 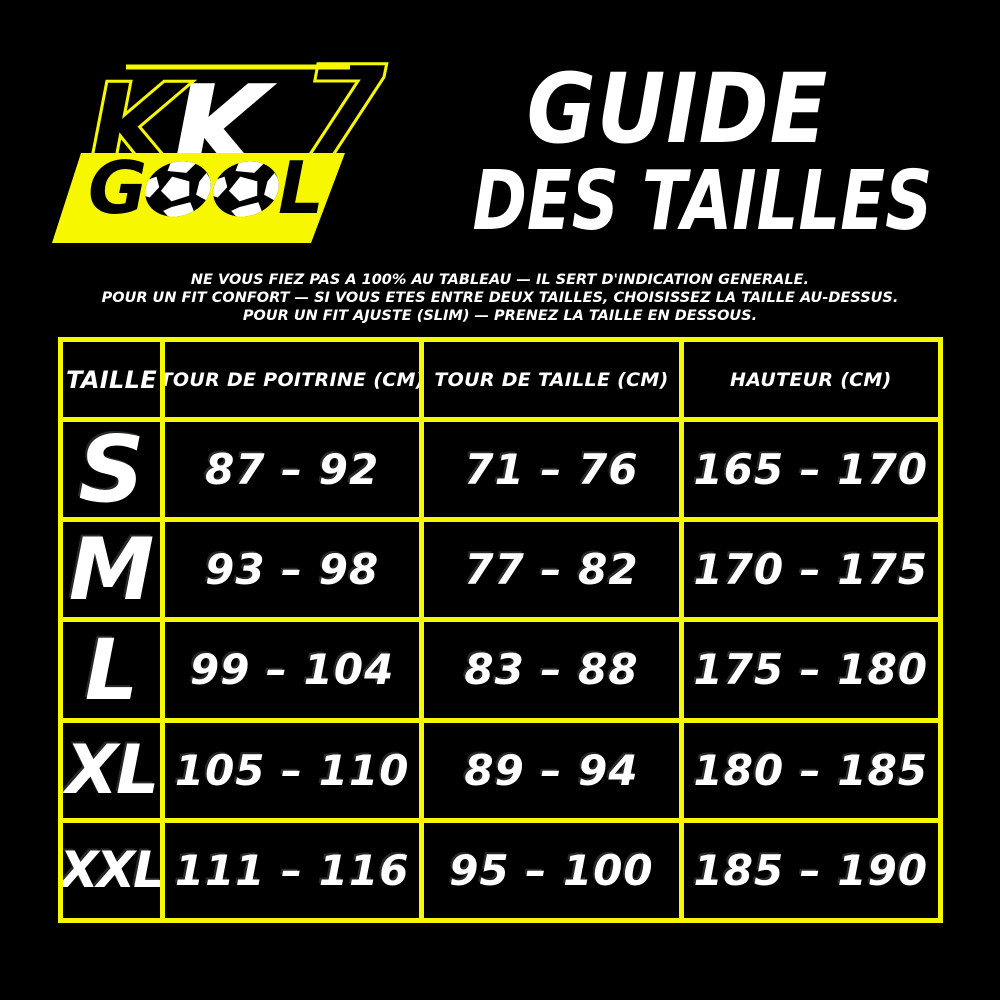 What do you see at coordinates (810, 470) in the screenshot?
I see `height-range-s: 165 – 170` at bounding box center [810, 470].